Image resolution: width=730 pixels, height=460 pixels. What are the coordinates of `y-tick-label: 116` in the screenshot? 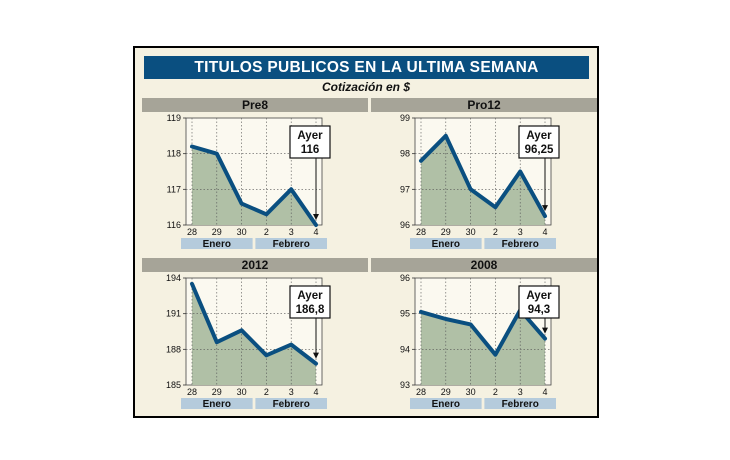 It's located at (174, 225).